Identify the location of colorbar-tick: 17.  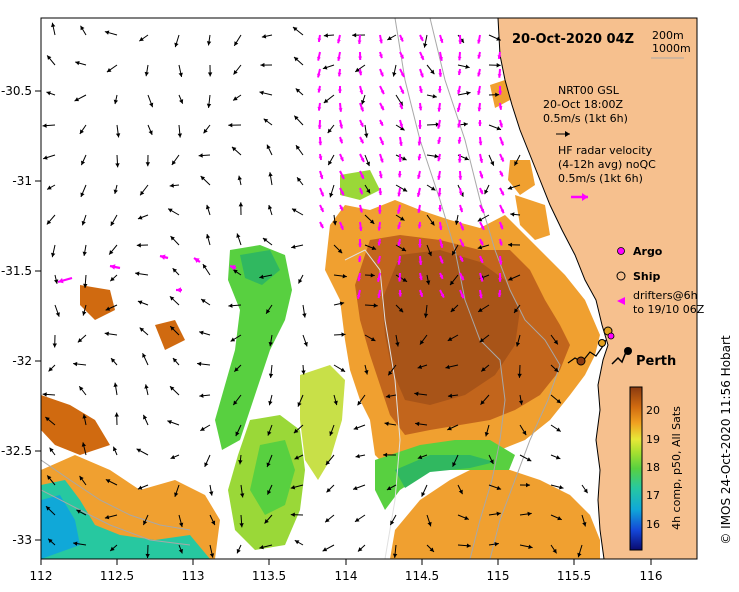
(653, 495).